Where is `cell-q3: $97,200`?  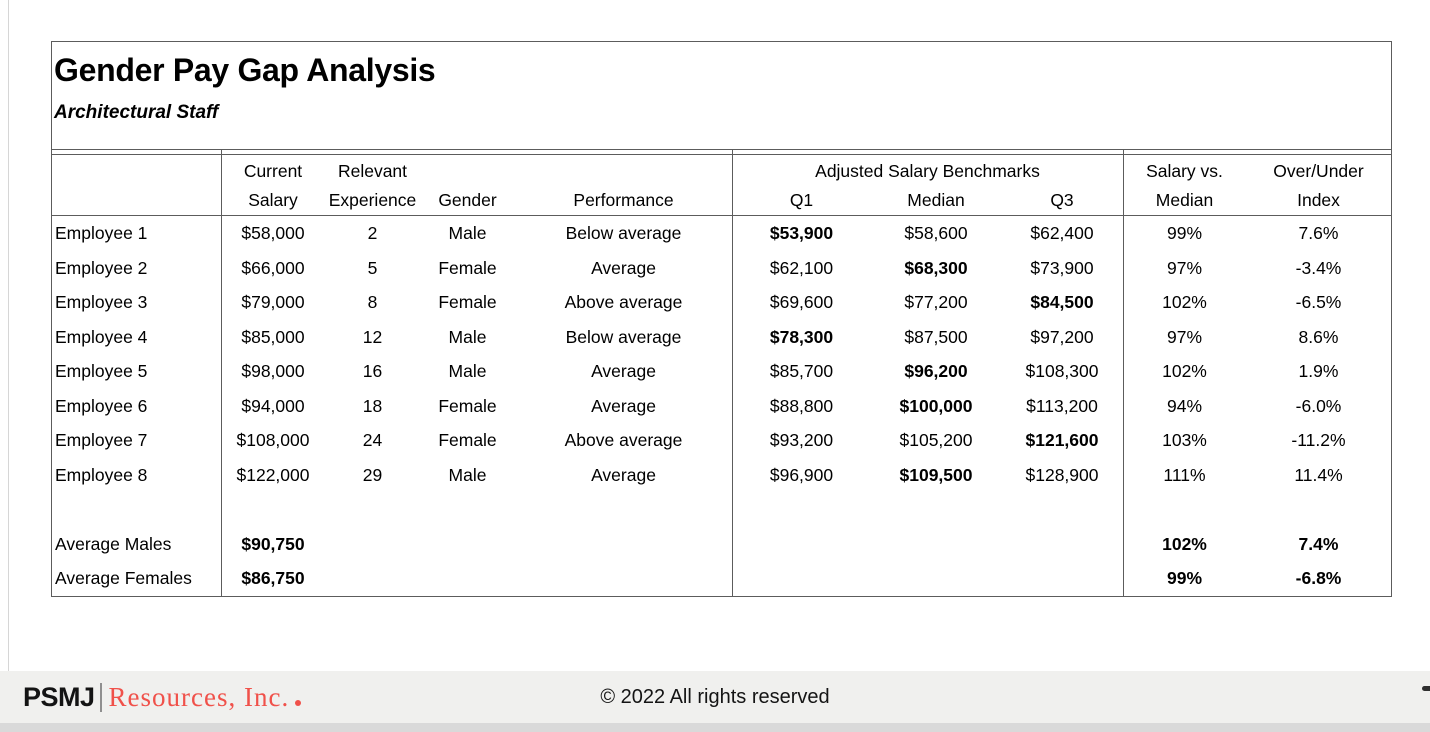 cell-q3: $97,200 is located at coordinates (1062, 336).